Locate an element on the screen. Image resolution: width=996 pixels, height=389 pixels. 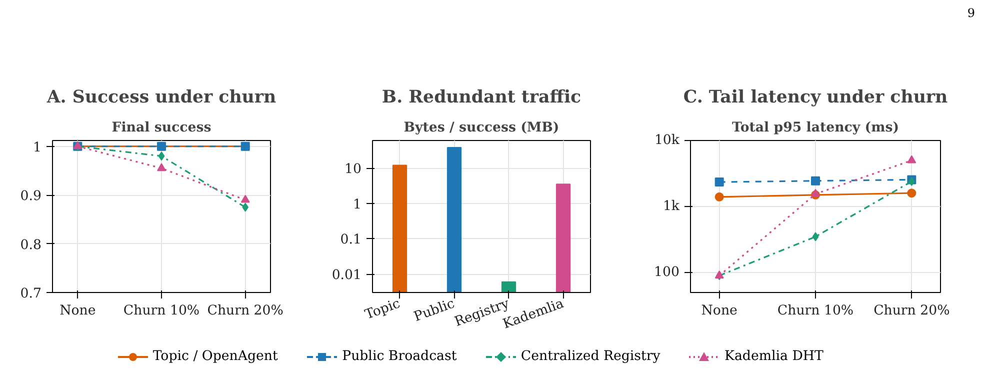
x-tick-label: Topic is located at coordinates (382, 309).